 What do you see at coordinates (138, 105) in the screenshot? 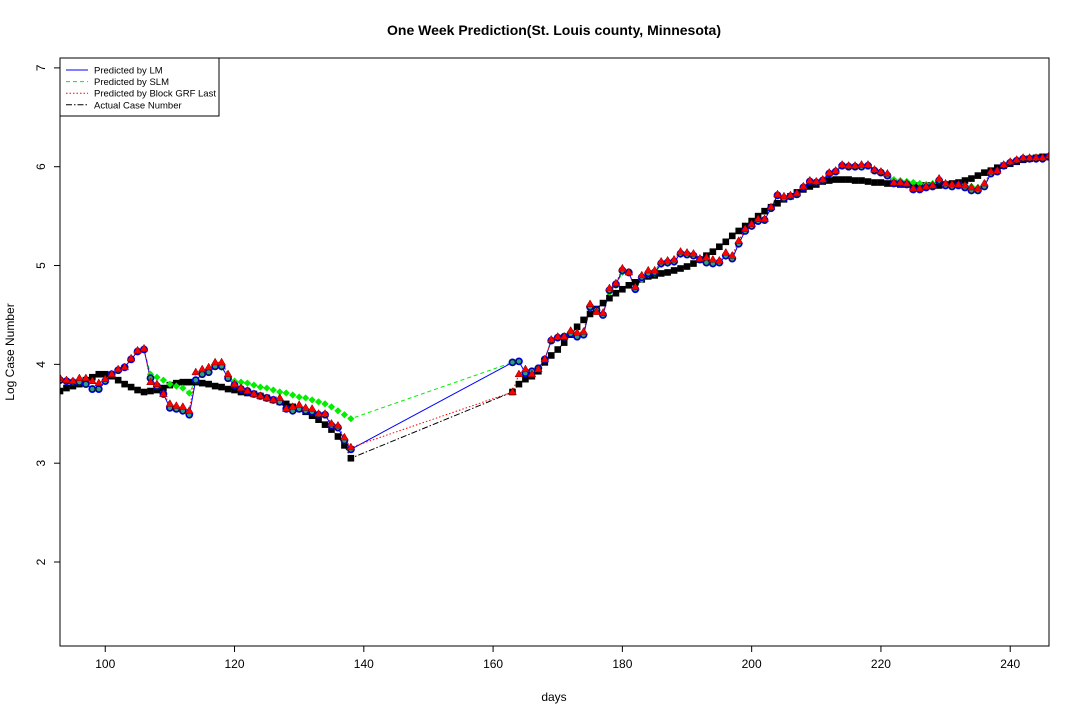
I see `legend-label: Actual Case Number` at bounding box center [138, 105].